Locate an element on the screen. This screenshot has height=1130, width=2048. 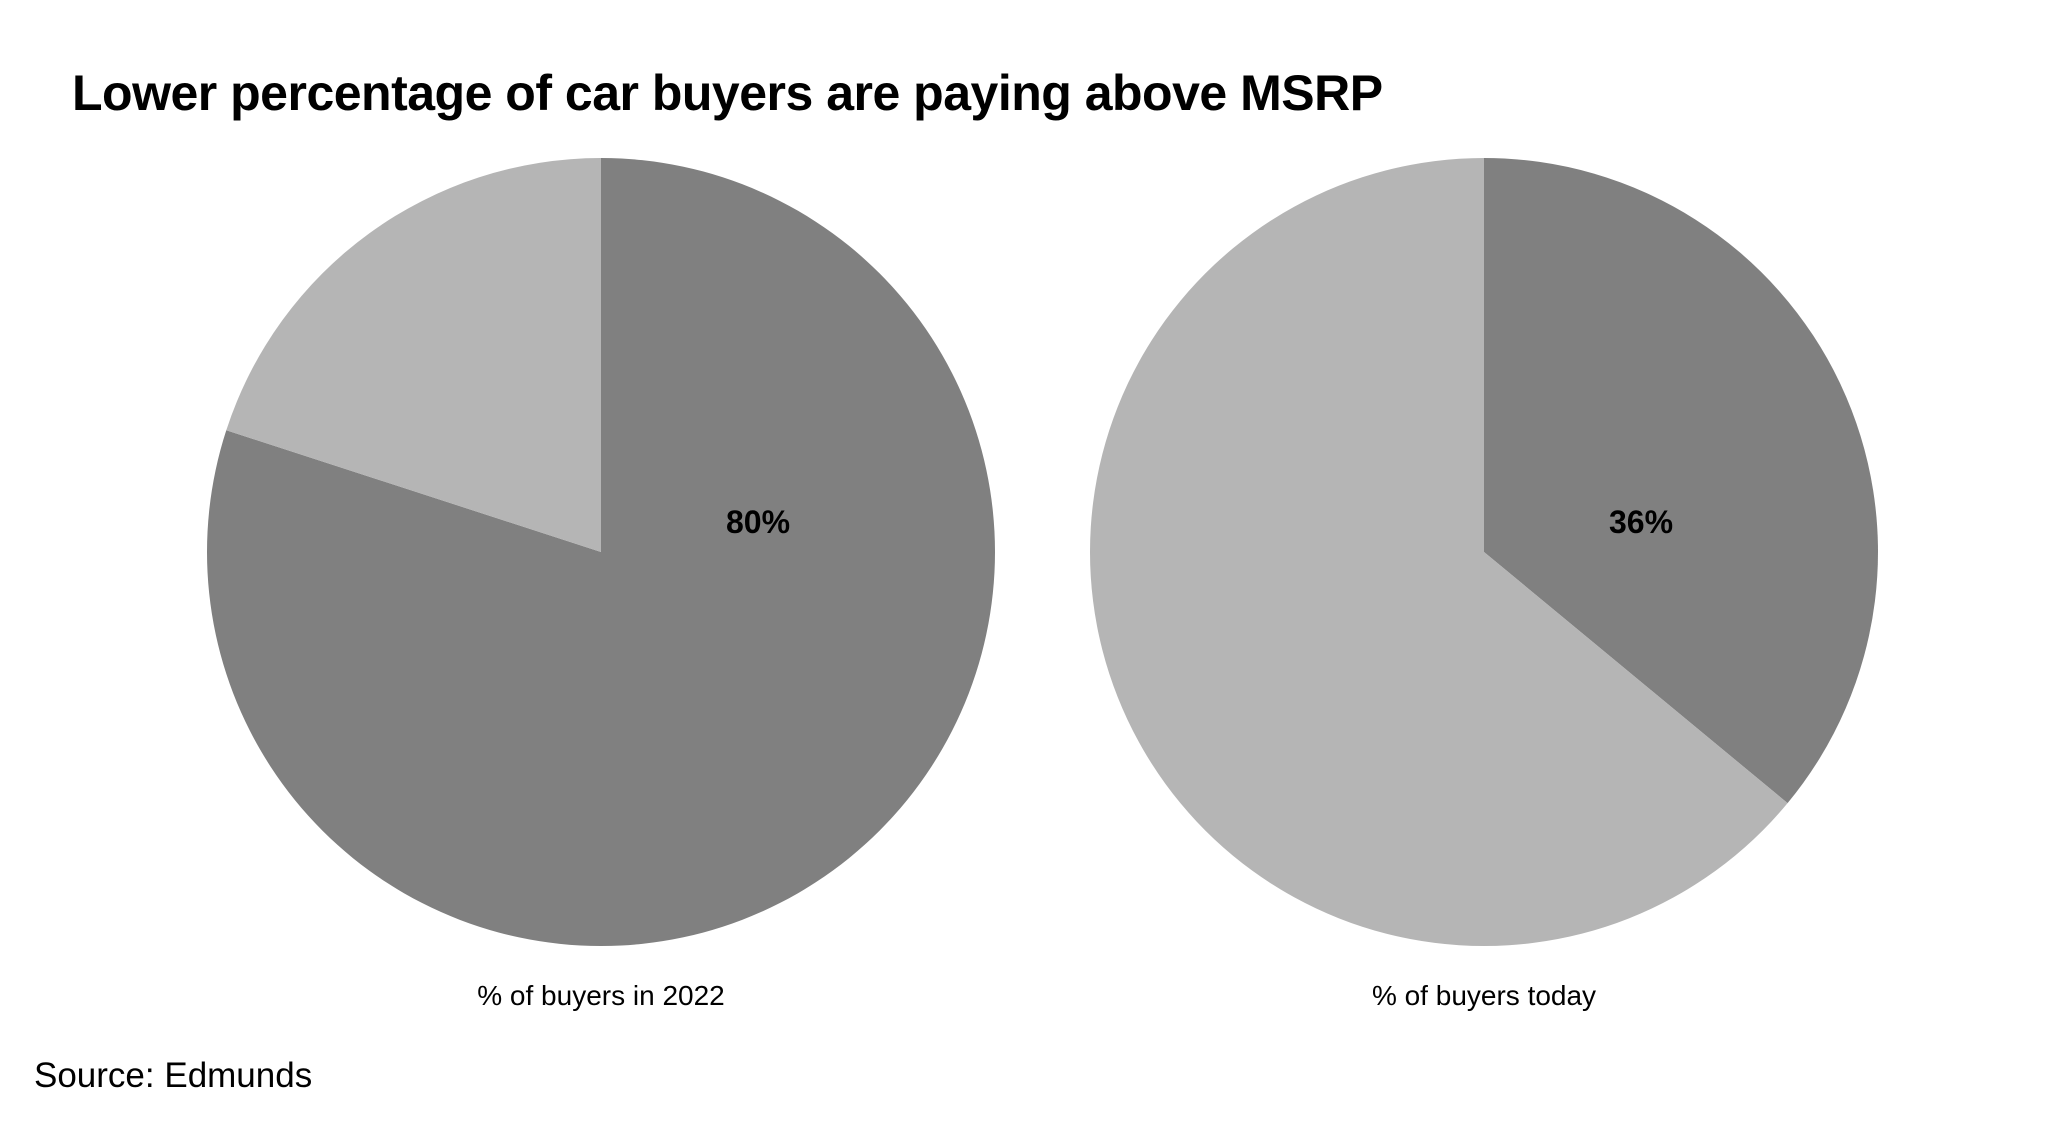
pie-value-label: 80% is located at coordinates (758, 522).